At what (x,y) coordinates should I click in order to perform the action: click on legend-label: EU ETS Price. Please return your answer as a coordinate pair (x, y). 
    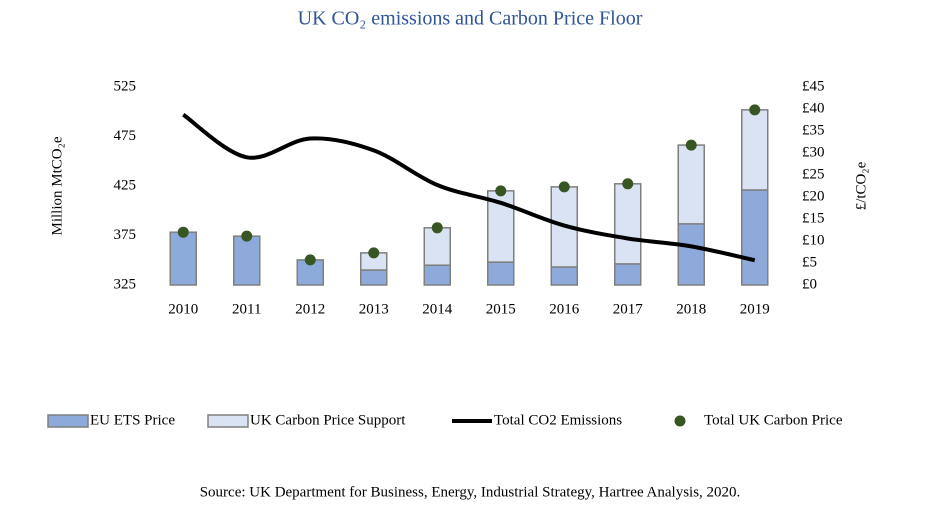
    Looking at the image, I should click on (132, 420).